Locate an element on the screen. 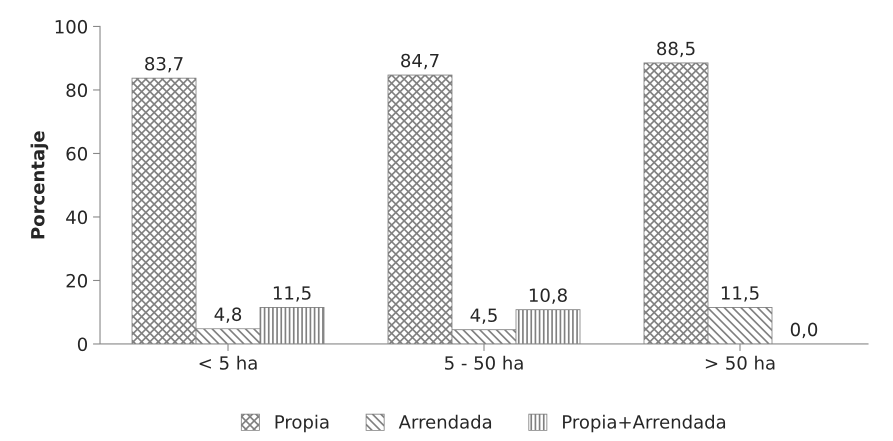  y-axis-title: Porcentaje is located at coordinates (39, 184).